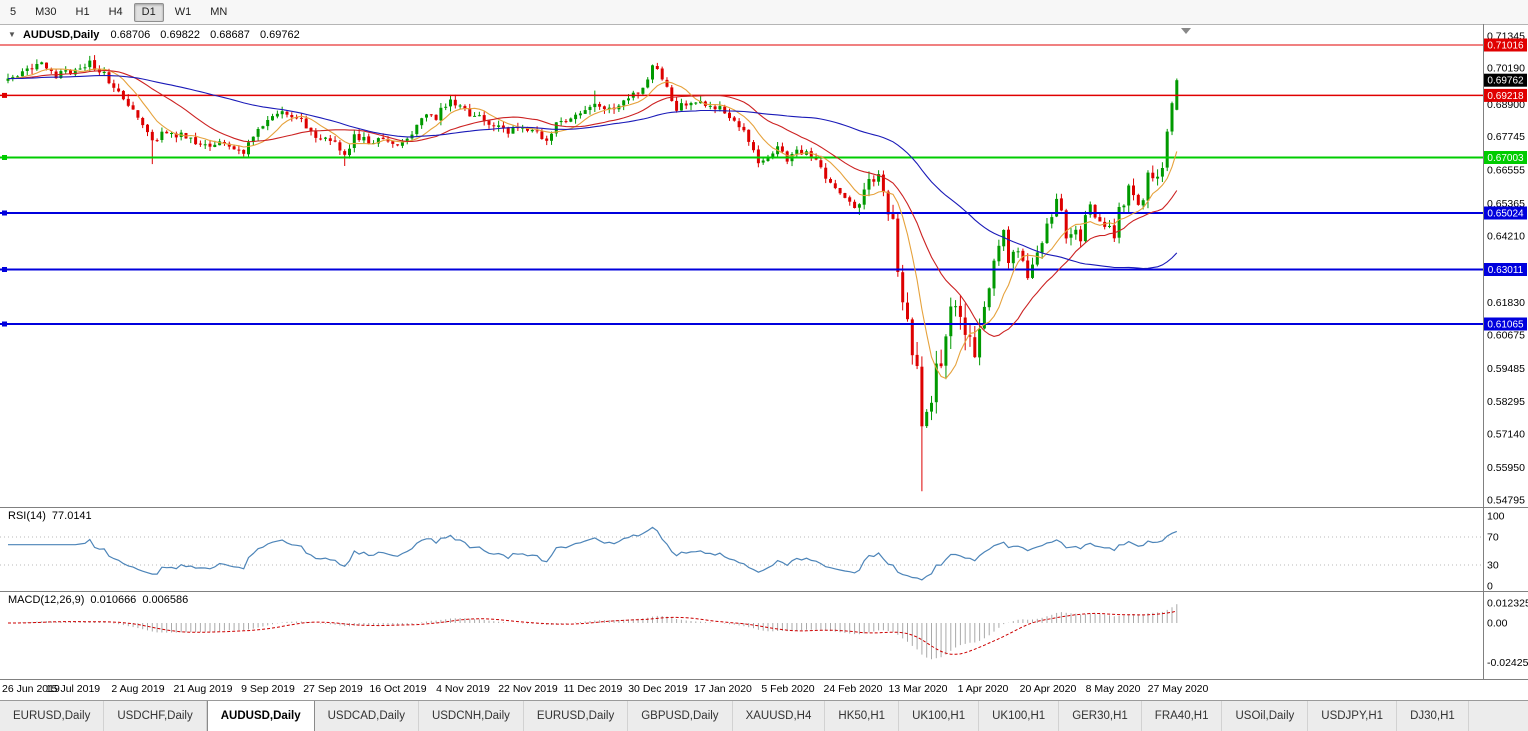 The height and width of the screenshot is (731, 1528). What do you see at coordinates (1433, 716) in the screenshot?
I see `chart-tab-dj30-h1: DJ30,H1` at bounding box center [1433, 716].